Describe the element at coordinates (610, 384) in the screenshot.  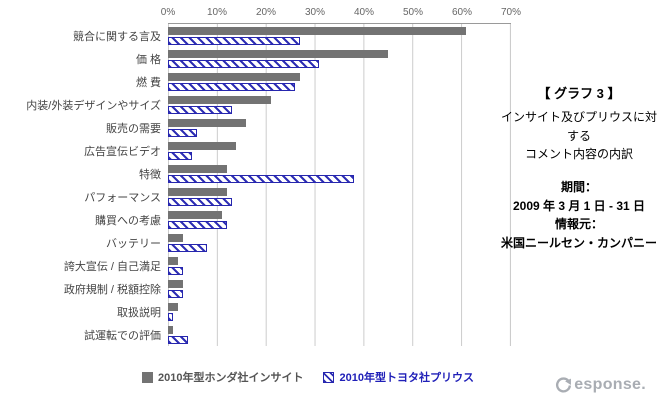
I see `response-logo-text: esponse.` at that location.